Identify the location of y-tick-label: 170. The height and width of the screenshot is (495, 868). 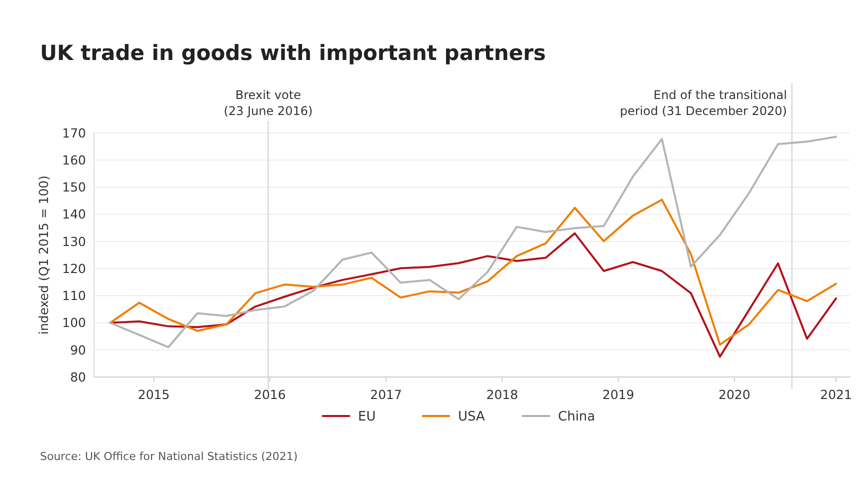
(74, 132).